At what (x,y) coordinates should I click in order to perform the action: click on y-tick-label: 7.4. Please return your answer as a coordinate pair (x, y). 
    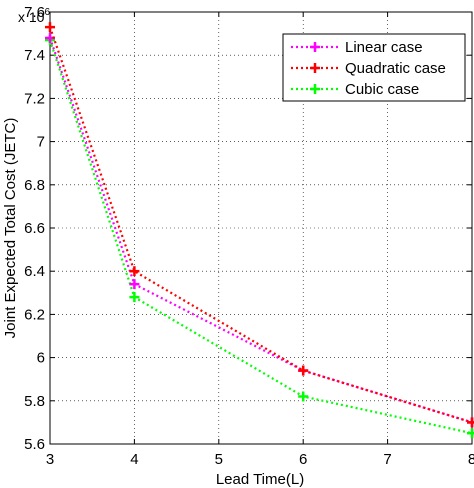
    Looking at the image, I should click on (34, 55).